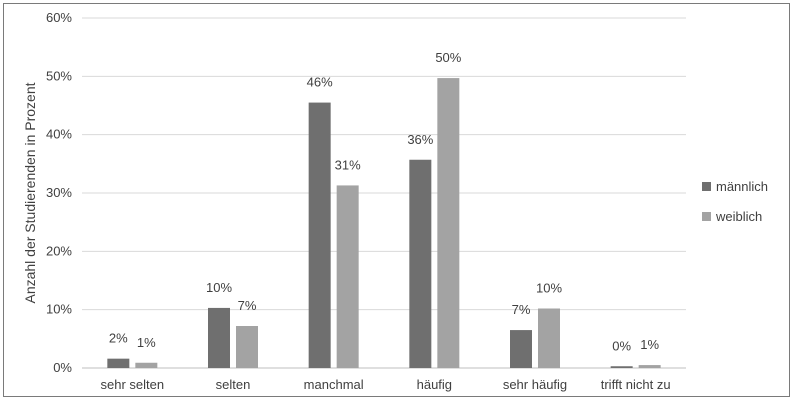 The image size is (794, 400). Describe the element at coordinates (30, 192) in the screenshot. I see `y-axis-label: Anzahl der Studierenden in Prozent` at that location.